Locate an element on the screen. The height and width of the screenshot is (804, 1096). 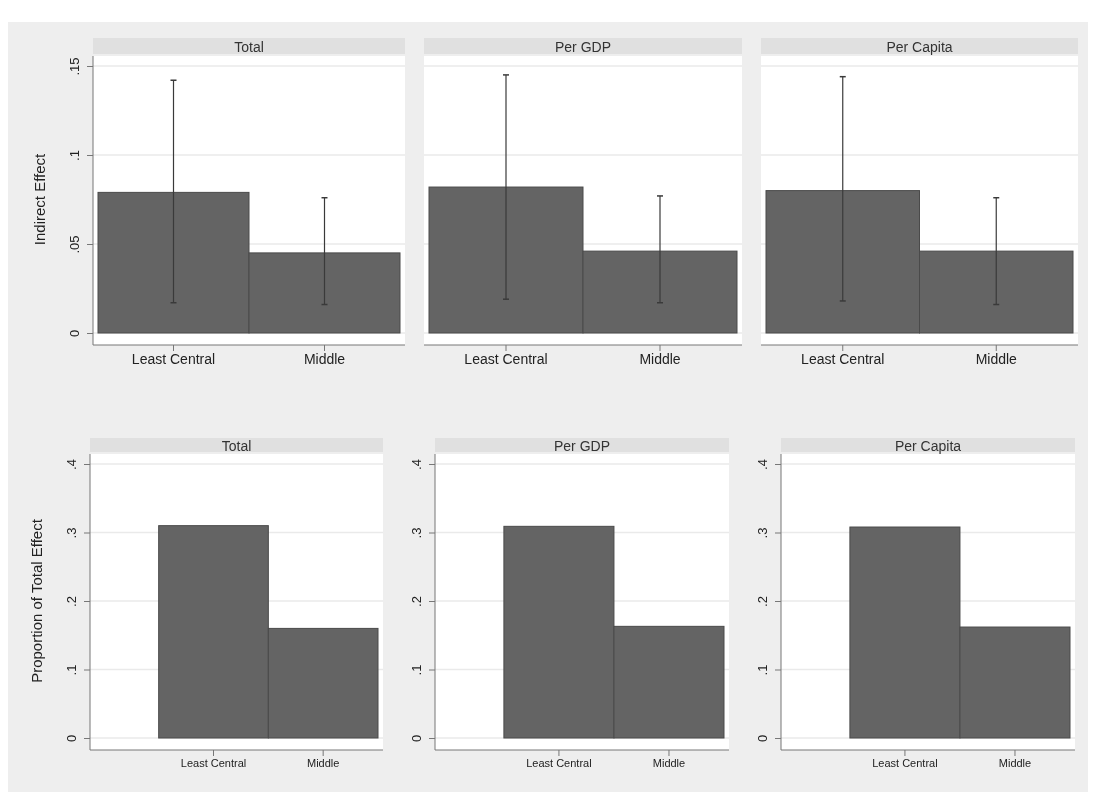
y-tick-label: .05 is located at coordinates (74, 244).